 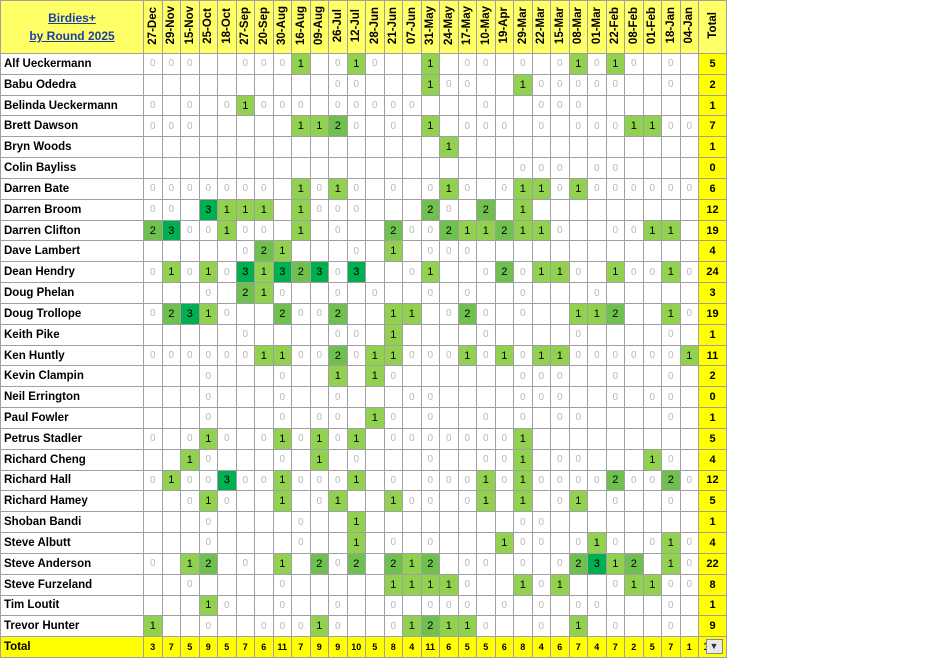 I want to click on round-total: 4, so click(x=412, y=647).